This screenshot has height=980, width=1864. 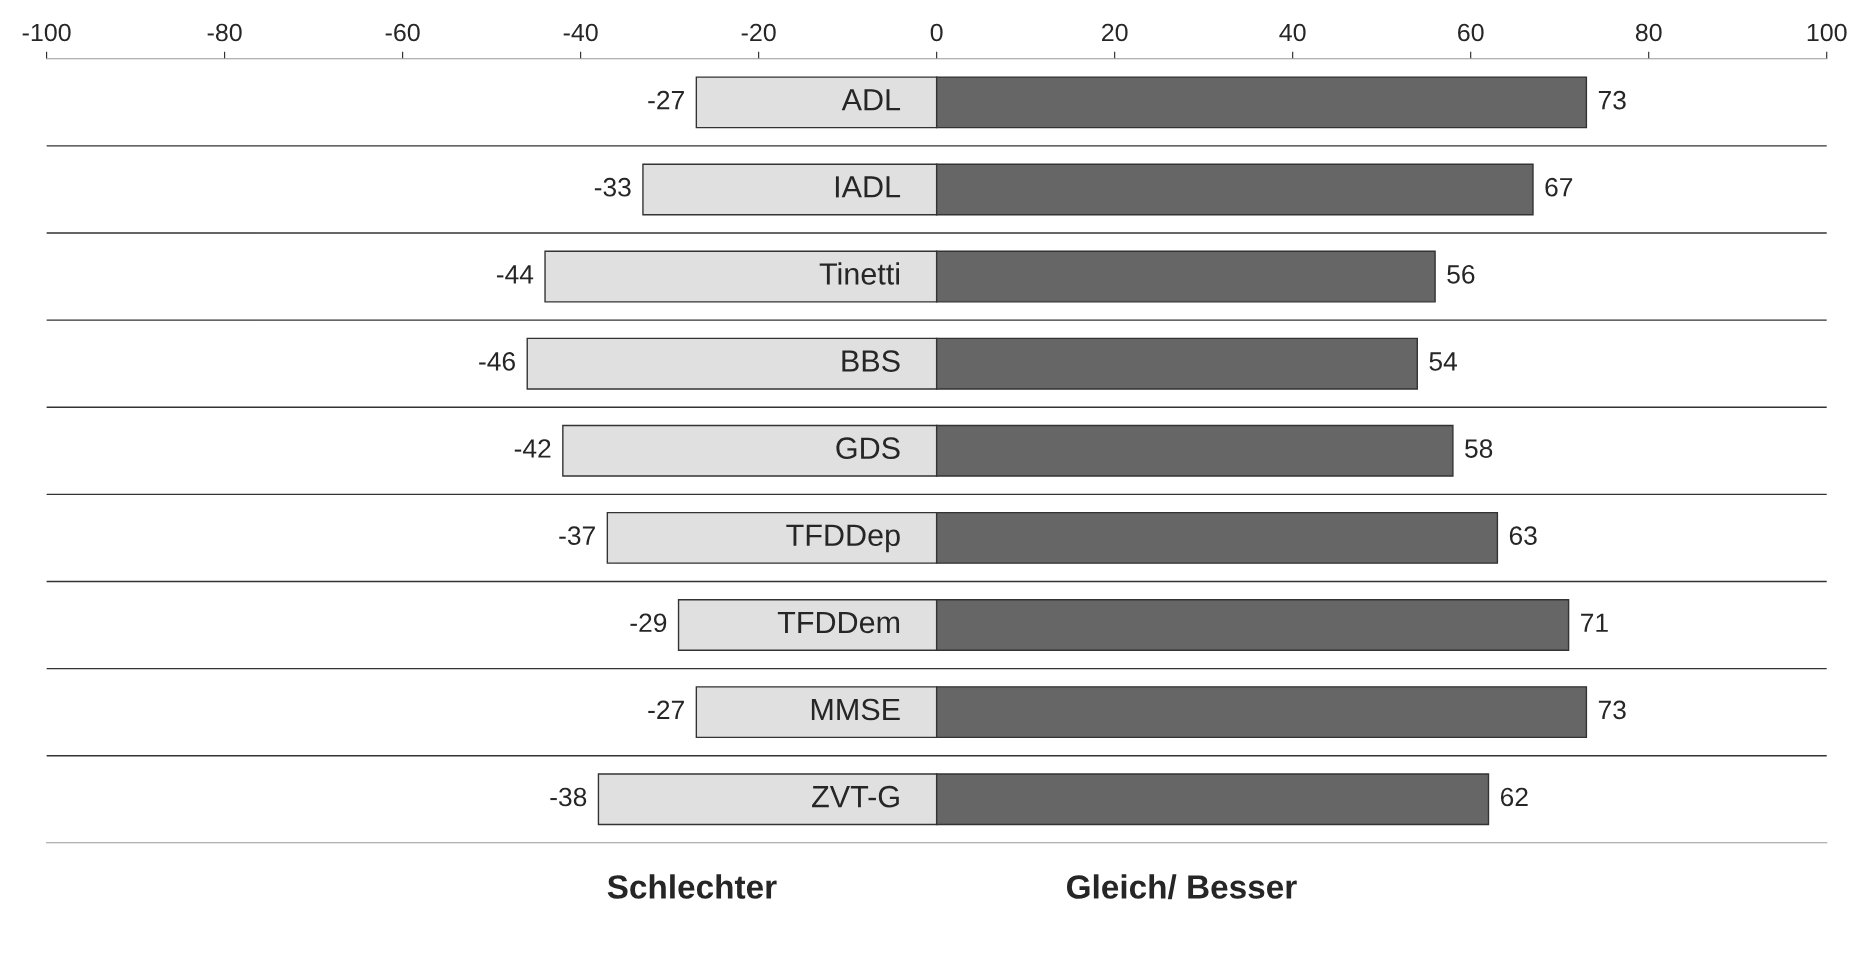 What do you see at coordinates (868, 187) in the screenshot?
I see `y-tick-label: IADL` at bounding box center [868, 187].